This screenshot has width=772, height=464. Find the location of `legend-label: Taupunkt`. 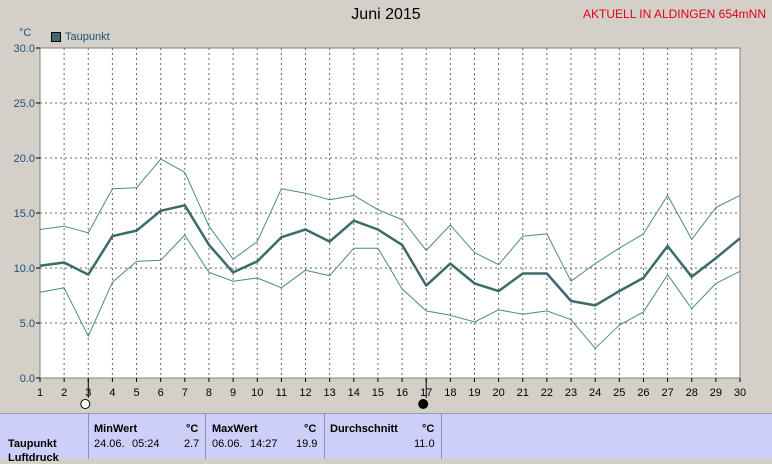

legend-label: Taupunkt is located at coordinates (87, 37).